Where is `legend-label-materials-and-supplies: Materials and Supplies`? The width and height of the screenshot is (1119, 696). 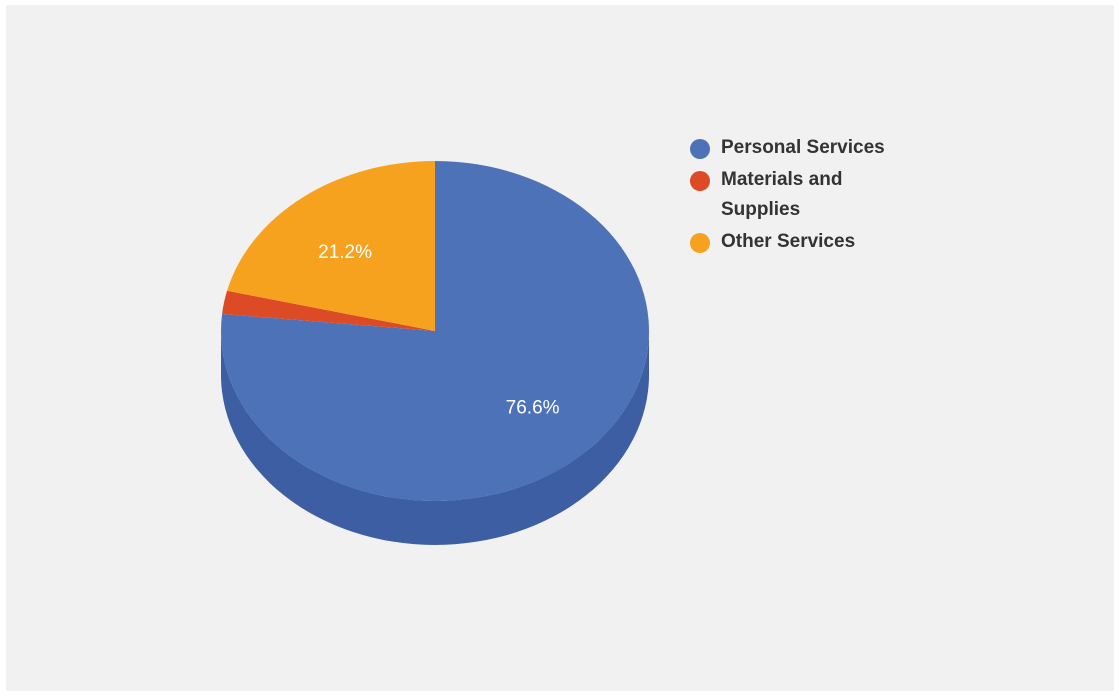
legend-label-materials-and-supplies: Materials and Supplies is located at coordinates (782, 194).